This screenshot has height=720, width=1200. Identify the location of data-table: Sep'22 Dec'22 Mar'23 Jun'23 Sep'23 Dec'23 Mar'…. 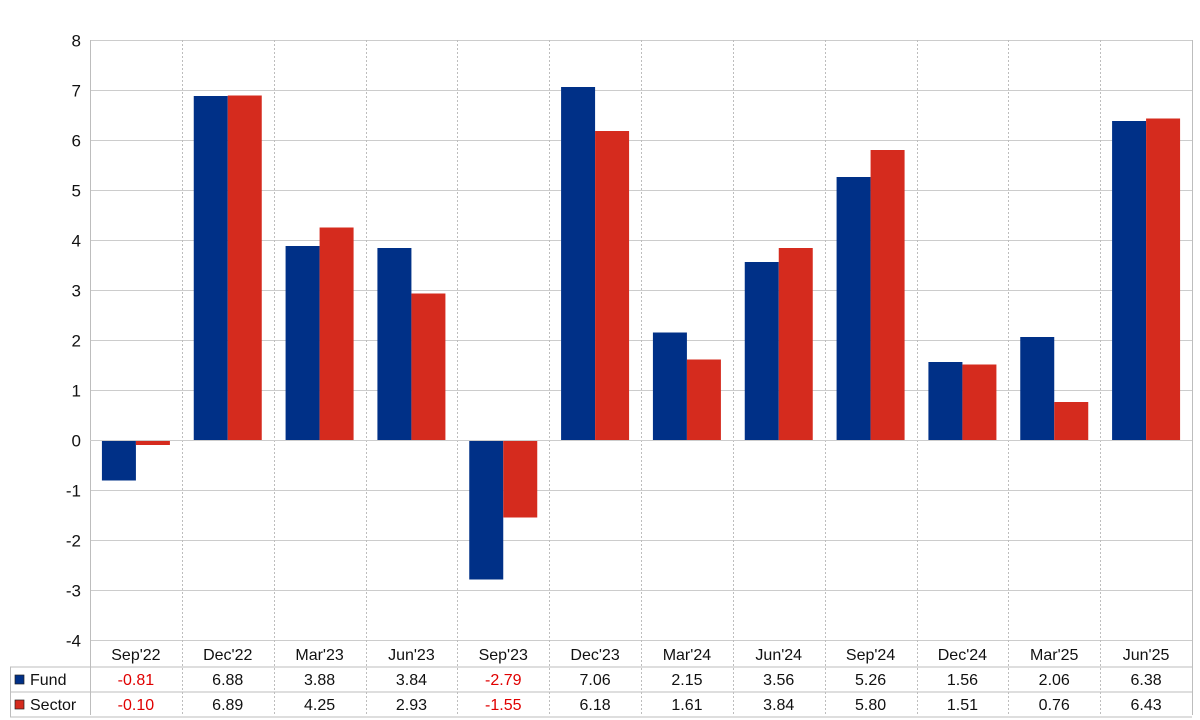
(601, 682).